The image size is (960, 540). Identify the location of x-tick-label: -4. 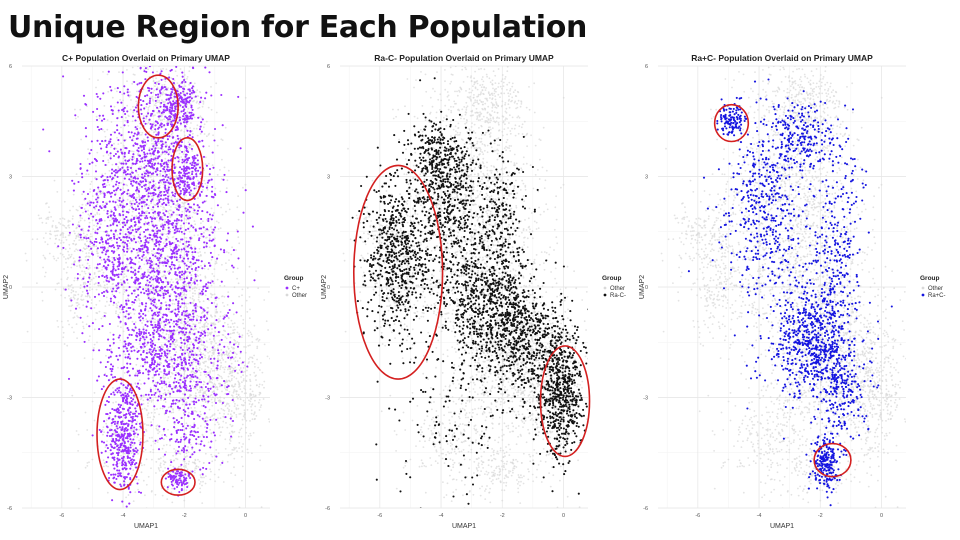
(123, 516).